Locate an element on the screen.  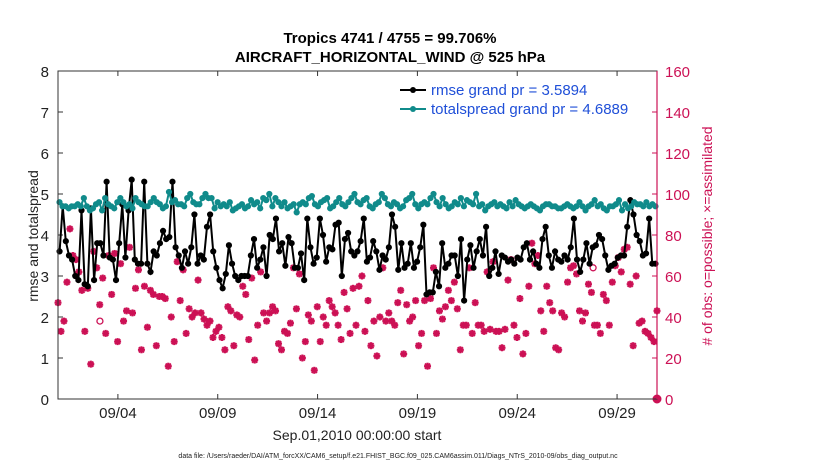
y-axis-label-right: # of obs: o=possible; ×=assimilated is located at coordinates (707, 235).